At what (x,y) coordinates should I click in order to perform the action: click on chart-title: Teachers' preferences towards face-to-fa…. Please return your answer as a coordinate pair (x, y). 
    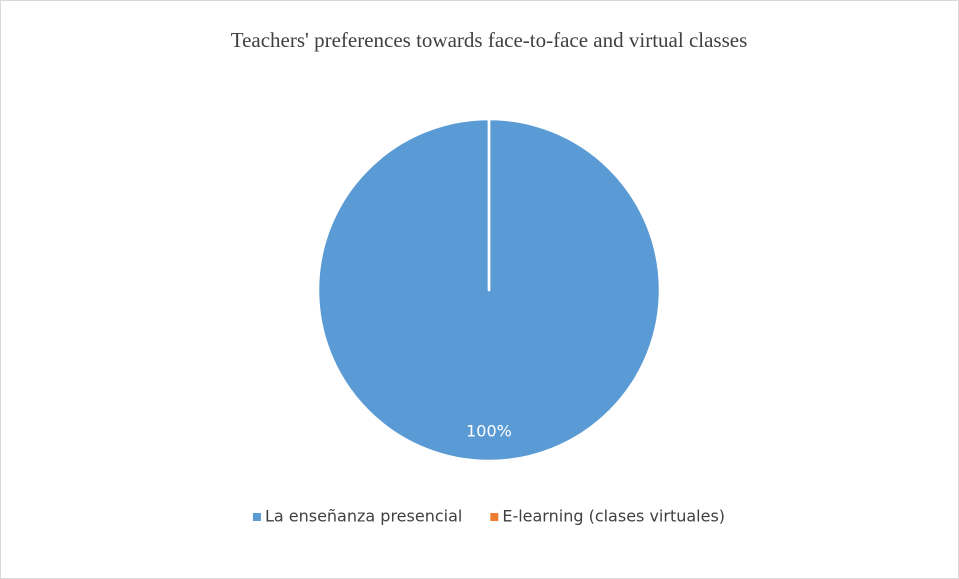
    Looking at the image, I should click on (489, 40).